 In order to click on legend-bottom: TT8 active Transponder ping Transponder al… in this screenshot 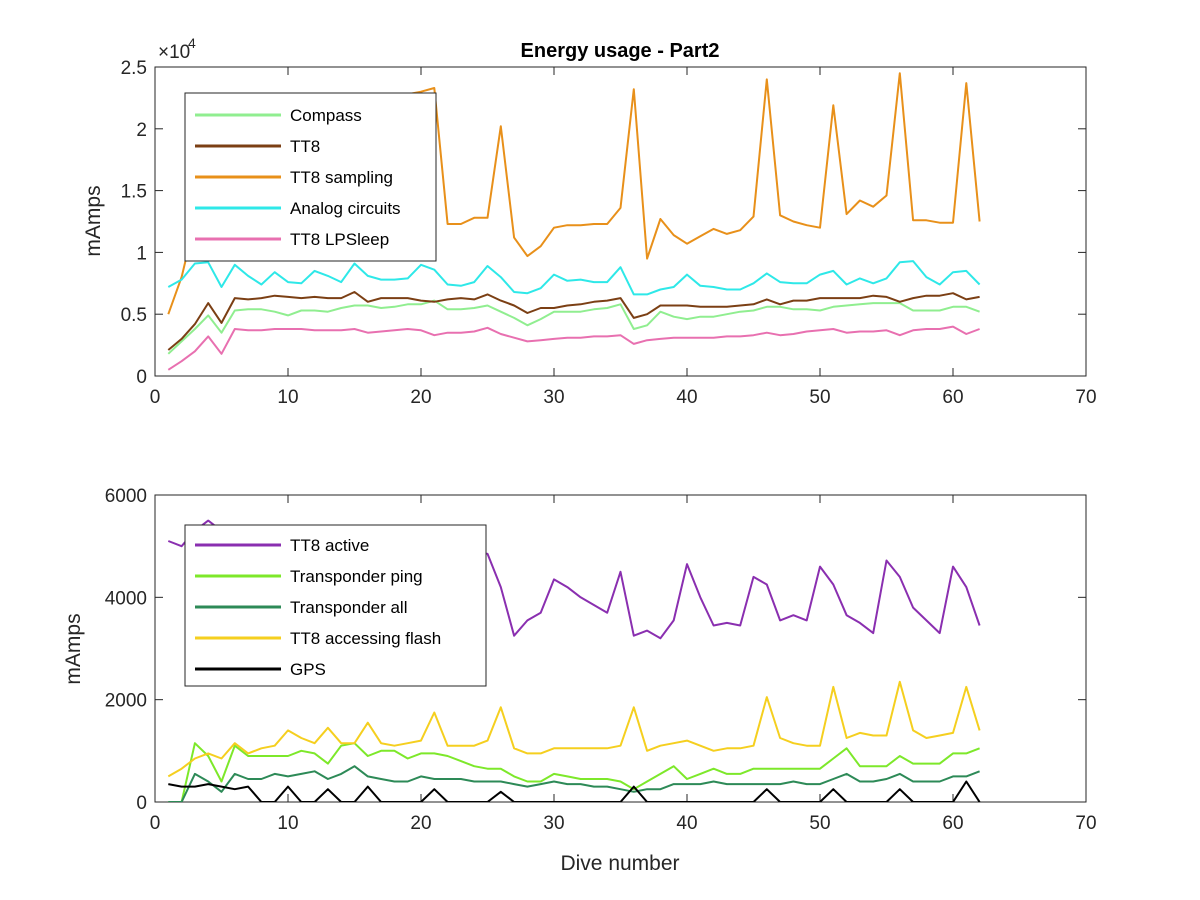, I will do `click(335, 605)`.